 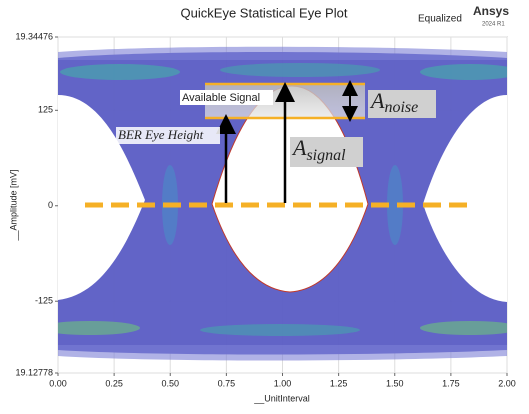 I want to click on y-tick-label: 19.34476, so click(x=34, y=36).